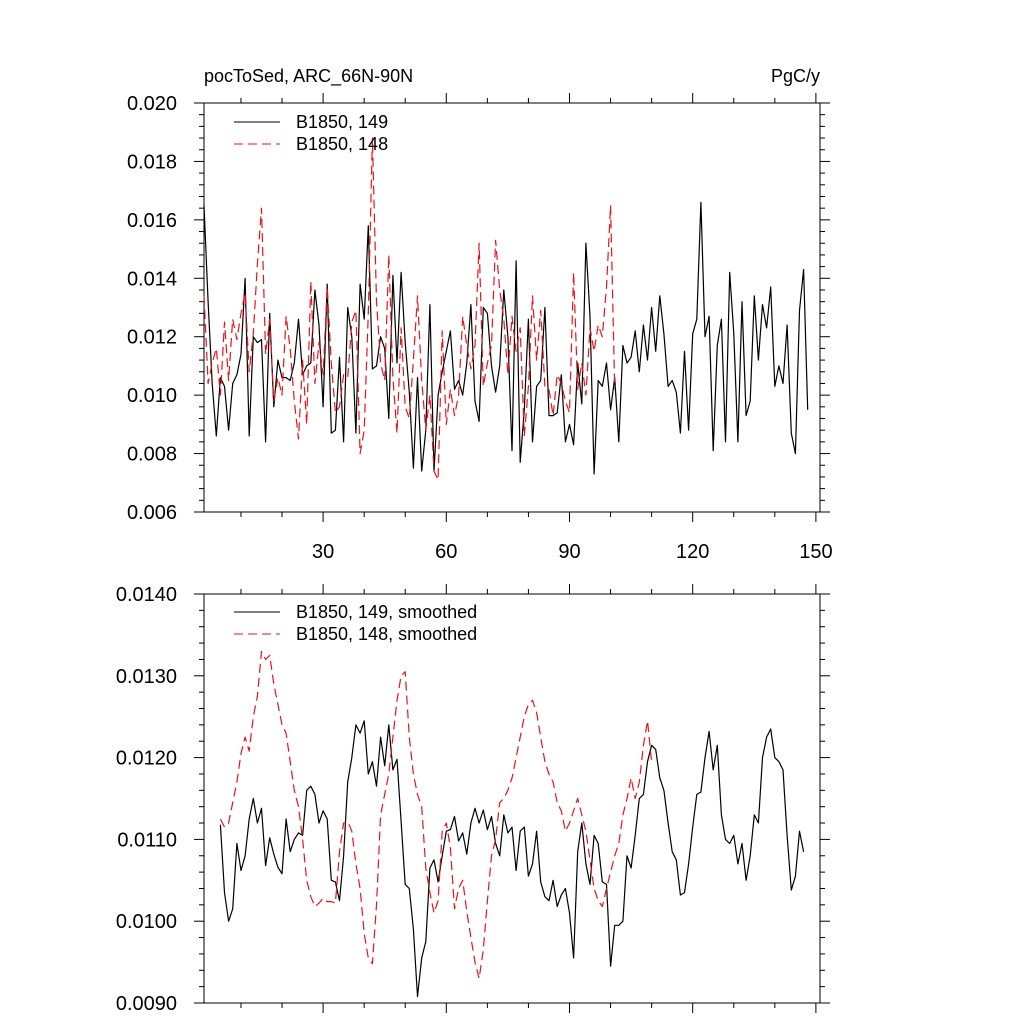 The width and height of the screenshot is (1024, 1024). What do you see at coordinates (152, 396) in the screenshot?
I see `y-tick-label: 0.010` at bounding box center [152, 396].